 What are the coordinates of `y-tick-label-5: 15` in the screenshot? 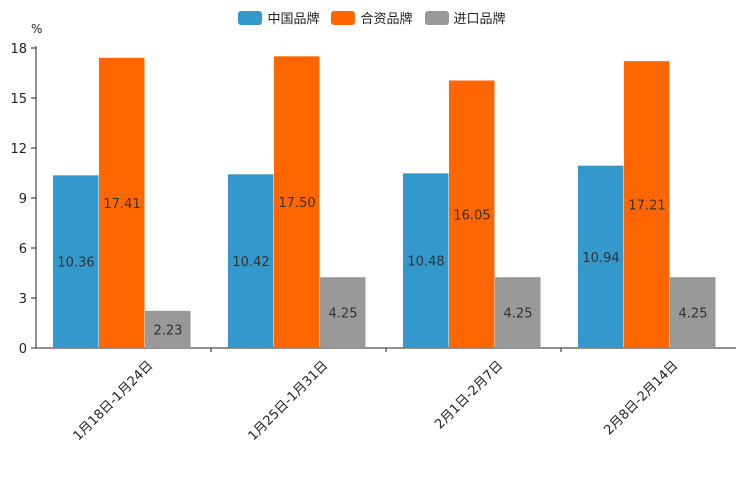 It's located at (18, 99).